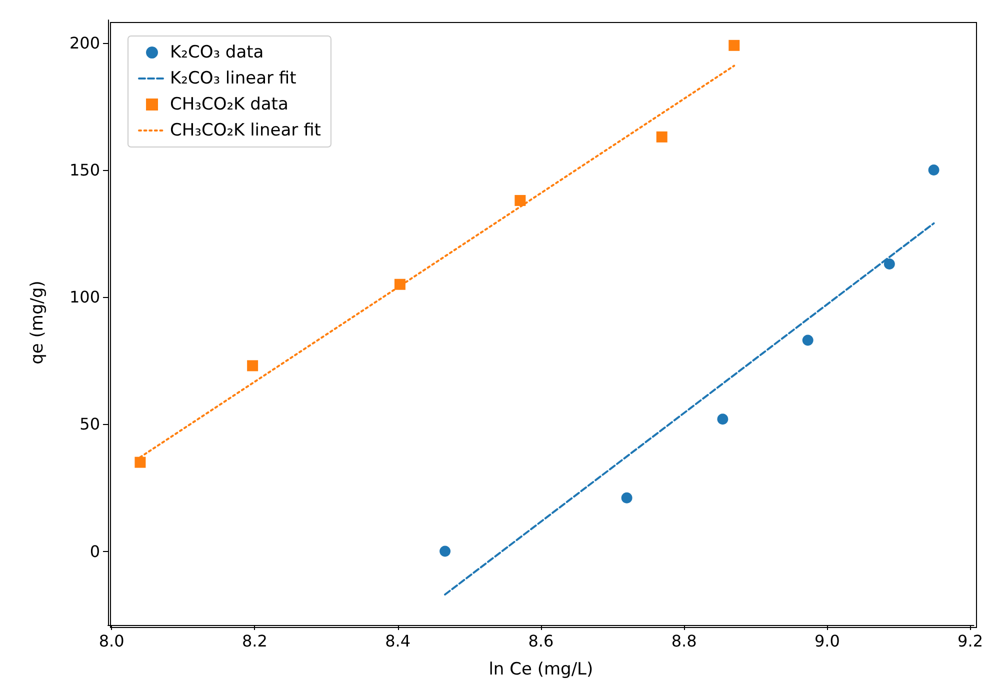  I want to click on x-axis-title: ln Ce (mg/L), so click(541, 670).